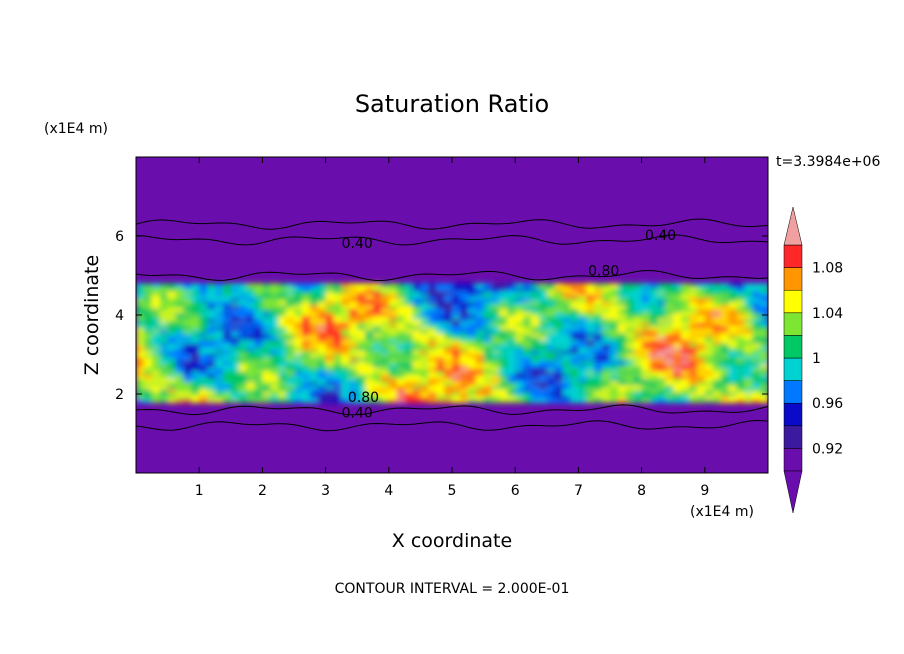 This screenshot has height=654, width=904. I want to click on chart-title: Saturation Ratio, so click(452, 104).